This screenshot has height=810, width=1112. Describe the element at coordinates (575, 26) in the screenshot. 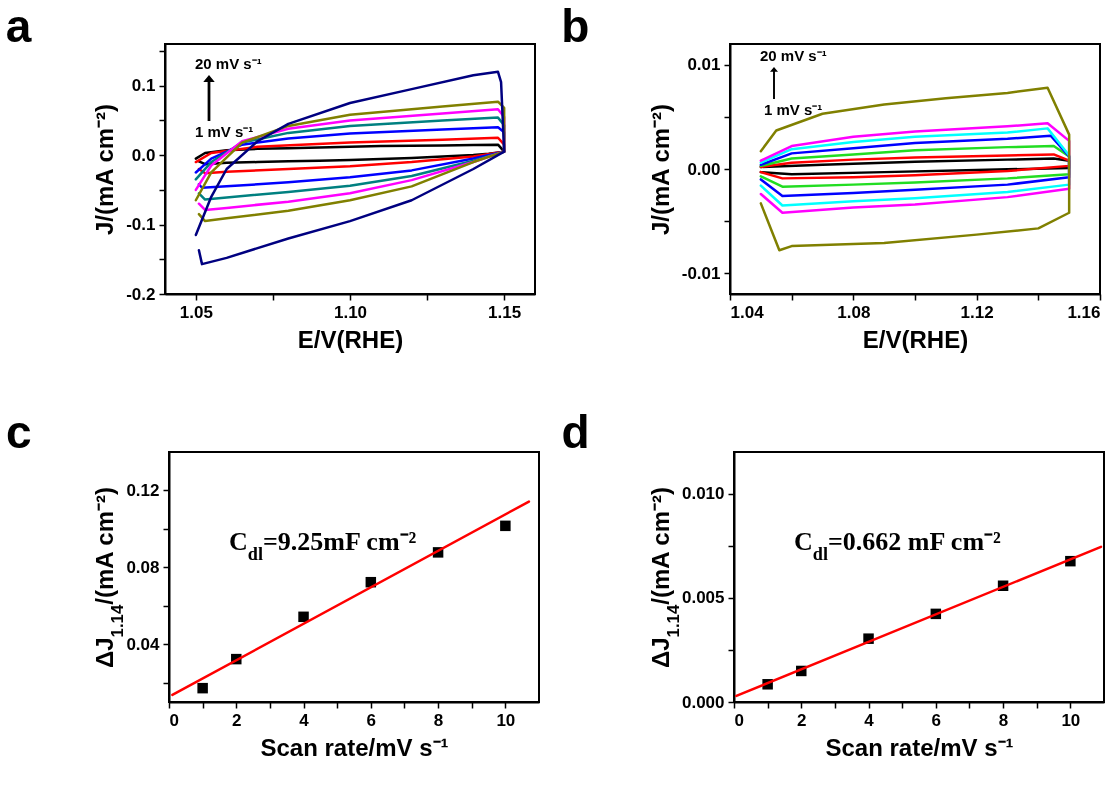

I see `chart-title: b` at that location.